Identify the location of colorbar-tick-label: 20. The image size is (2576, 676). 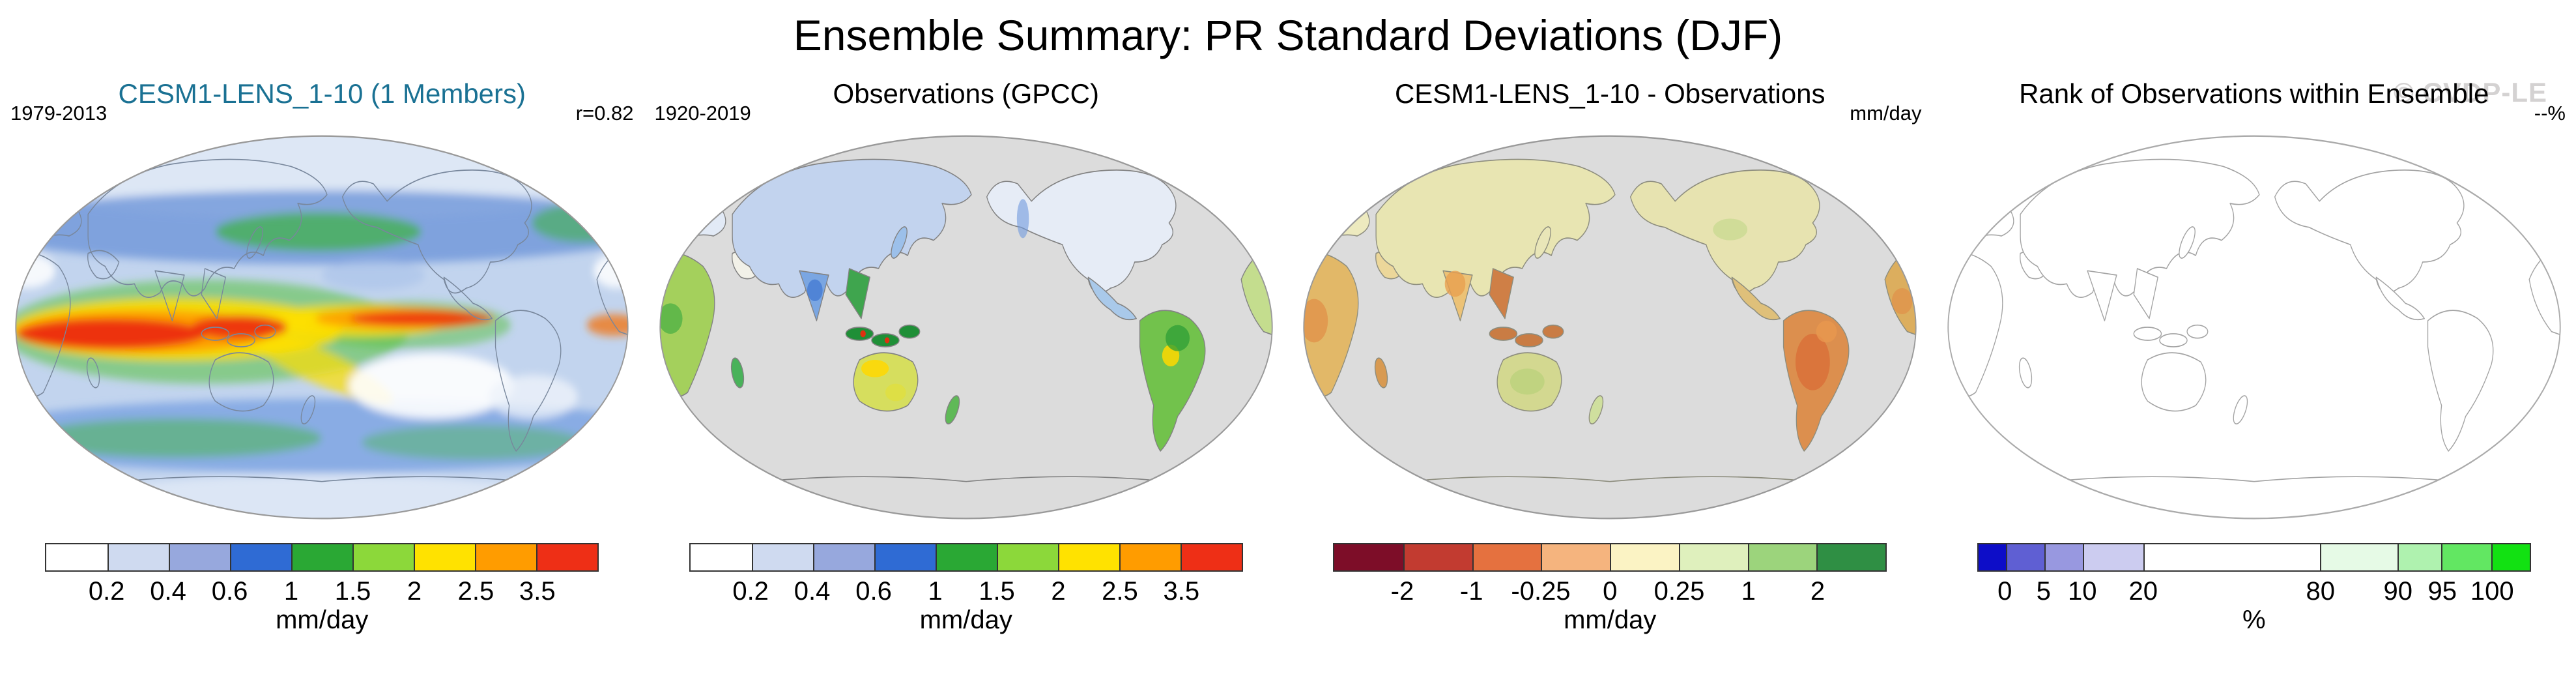
(2143, 591).